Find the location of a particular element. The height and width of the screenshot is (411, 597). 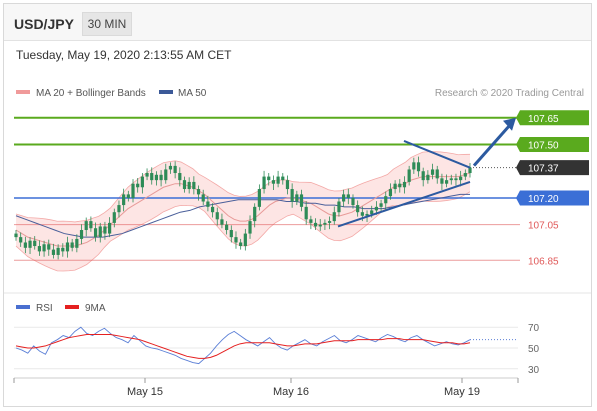

rsi-plot: 70 50 30 is located at coordinates (277, 349).